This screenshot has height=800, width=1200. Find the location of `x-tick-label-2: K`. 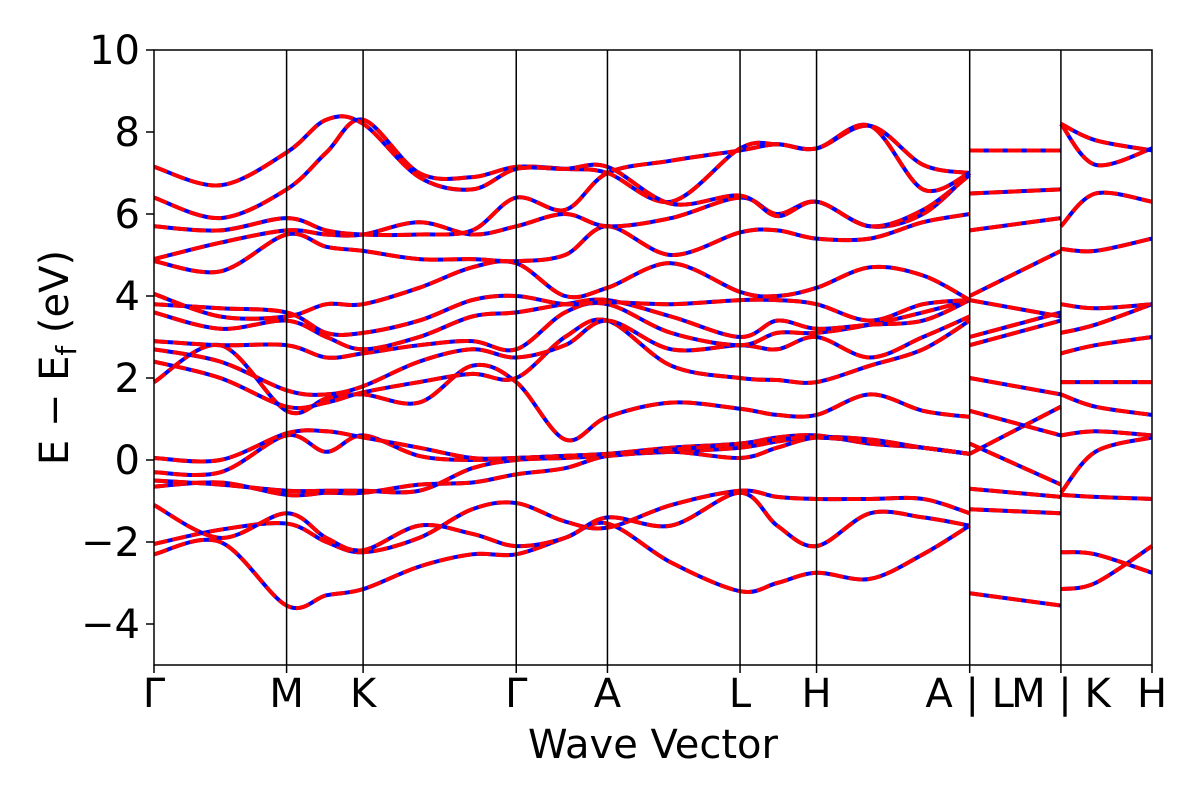

x-tick-label-2: K is located at coordinates (364, 694).